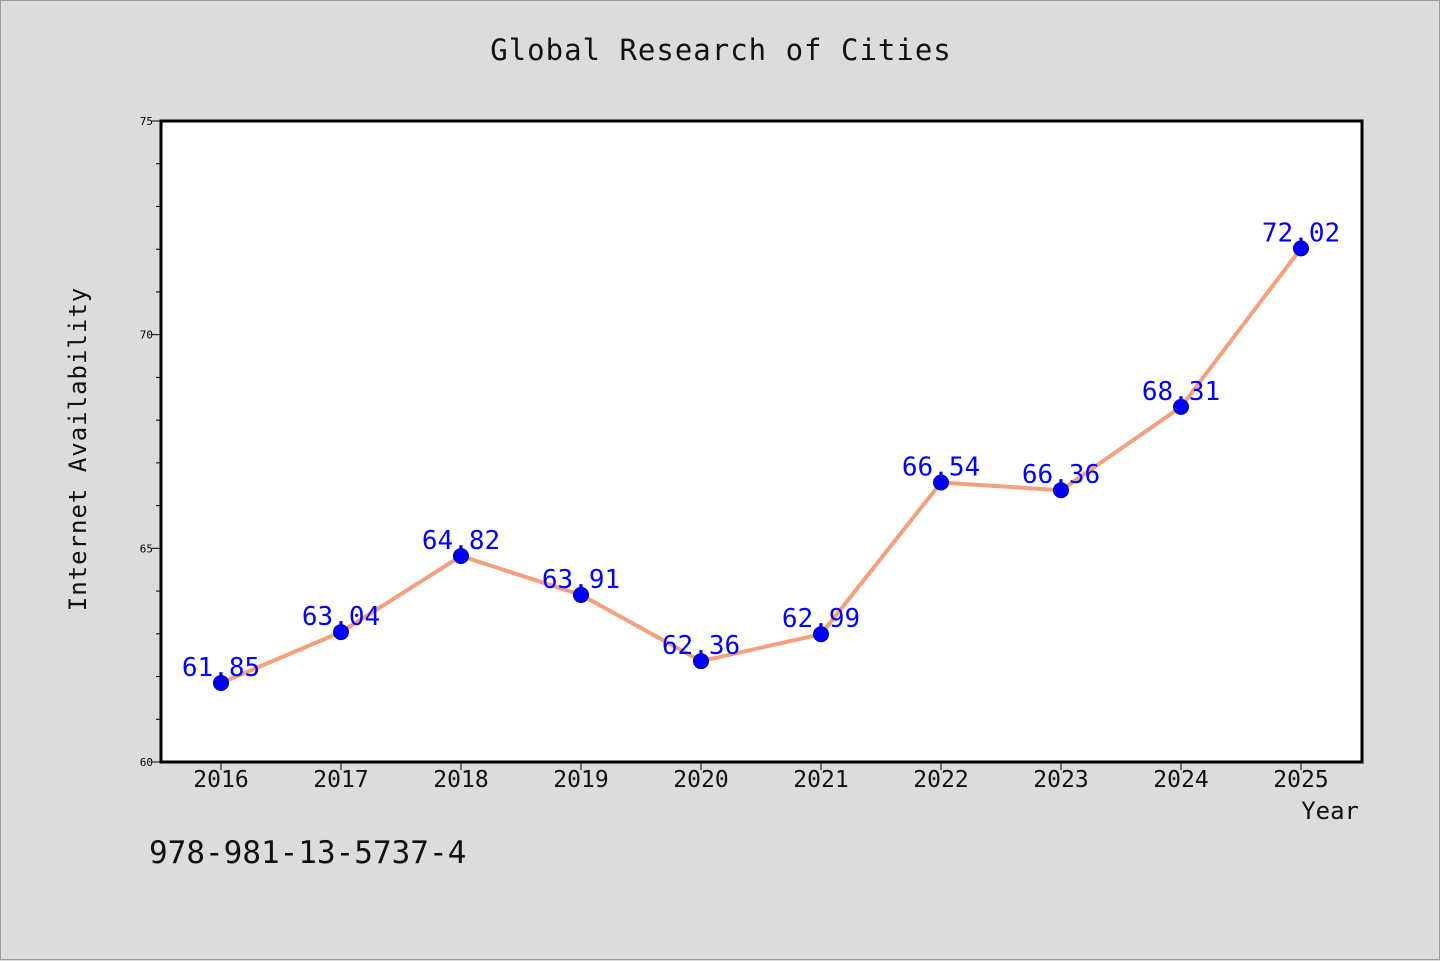 The image size is (1440, 961). I want to click on x-tick-label: 2016, so click(220, 780).